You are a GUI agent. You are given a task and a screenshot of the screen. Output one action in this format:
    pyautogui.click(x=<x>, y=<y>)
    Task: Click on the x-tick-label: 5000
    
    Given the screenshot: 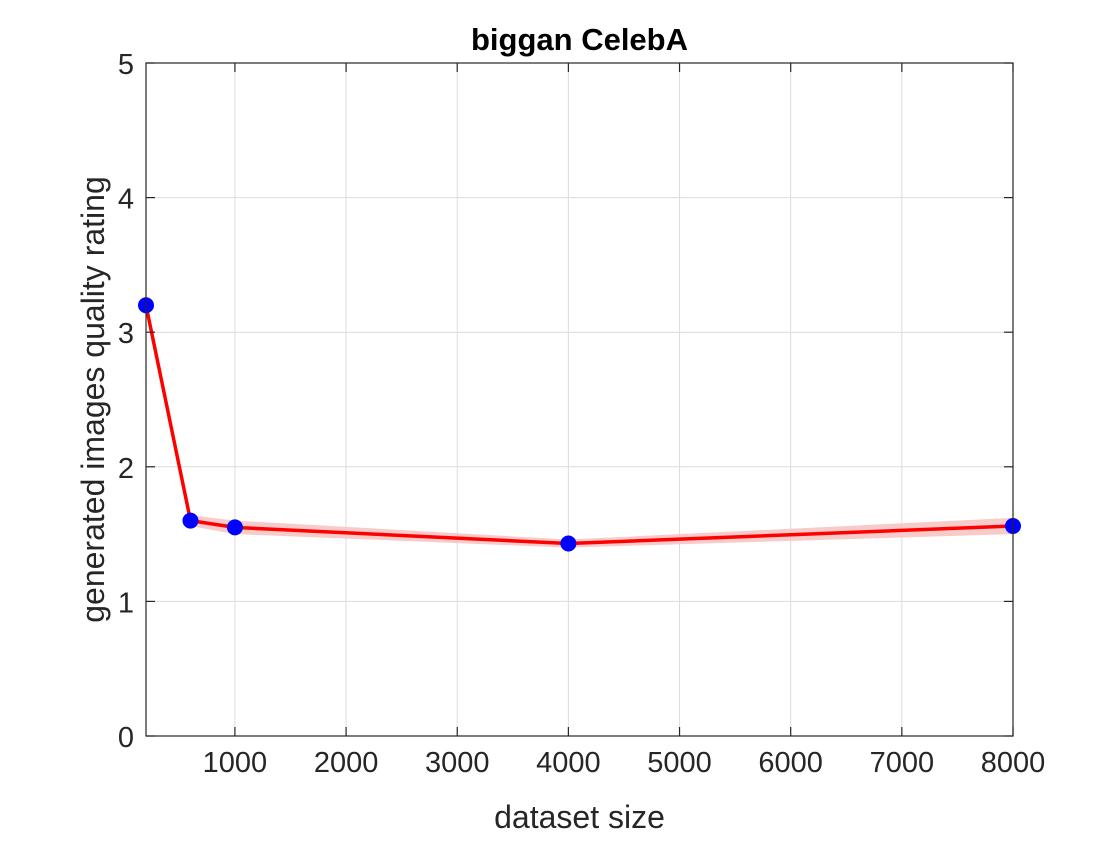 What is the action you would take?
    pyautogui.click(x=679, y=763)
    